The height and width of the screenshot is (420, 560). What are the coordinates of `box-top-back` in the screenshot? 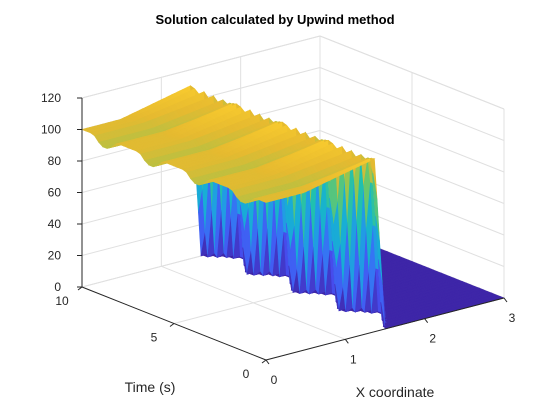 It's located at (201, 67).